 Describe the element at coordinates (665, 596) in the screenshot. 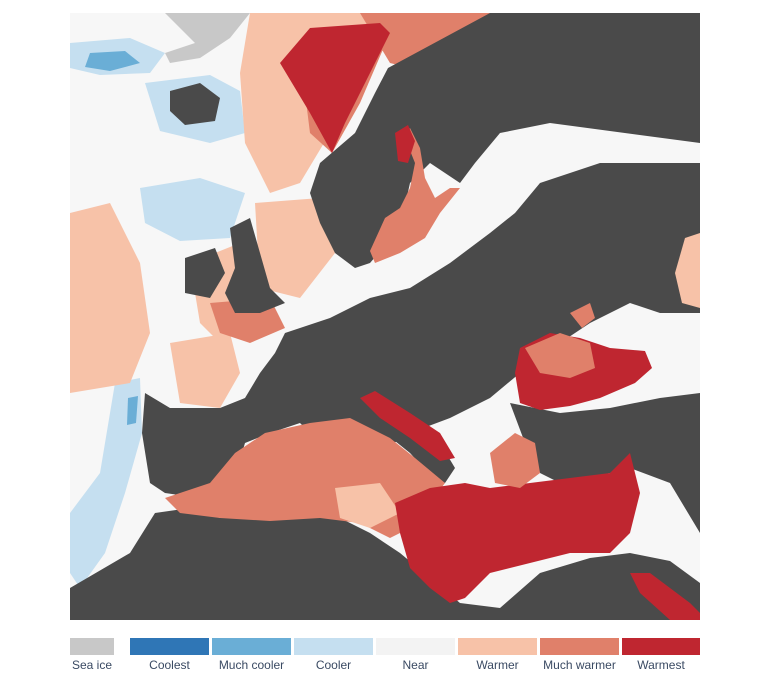

I see `red-sea-warmest` at that location.